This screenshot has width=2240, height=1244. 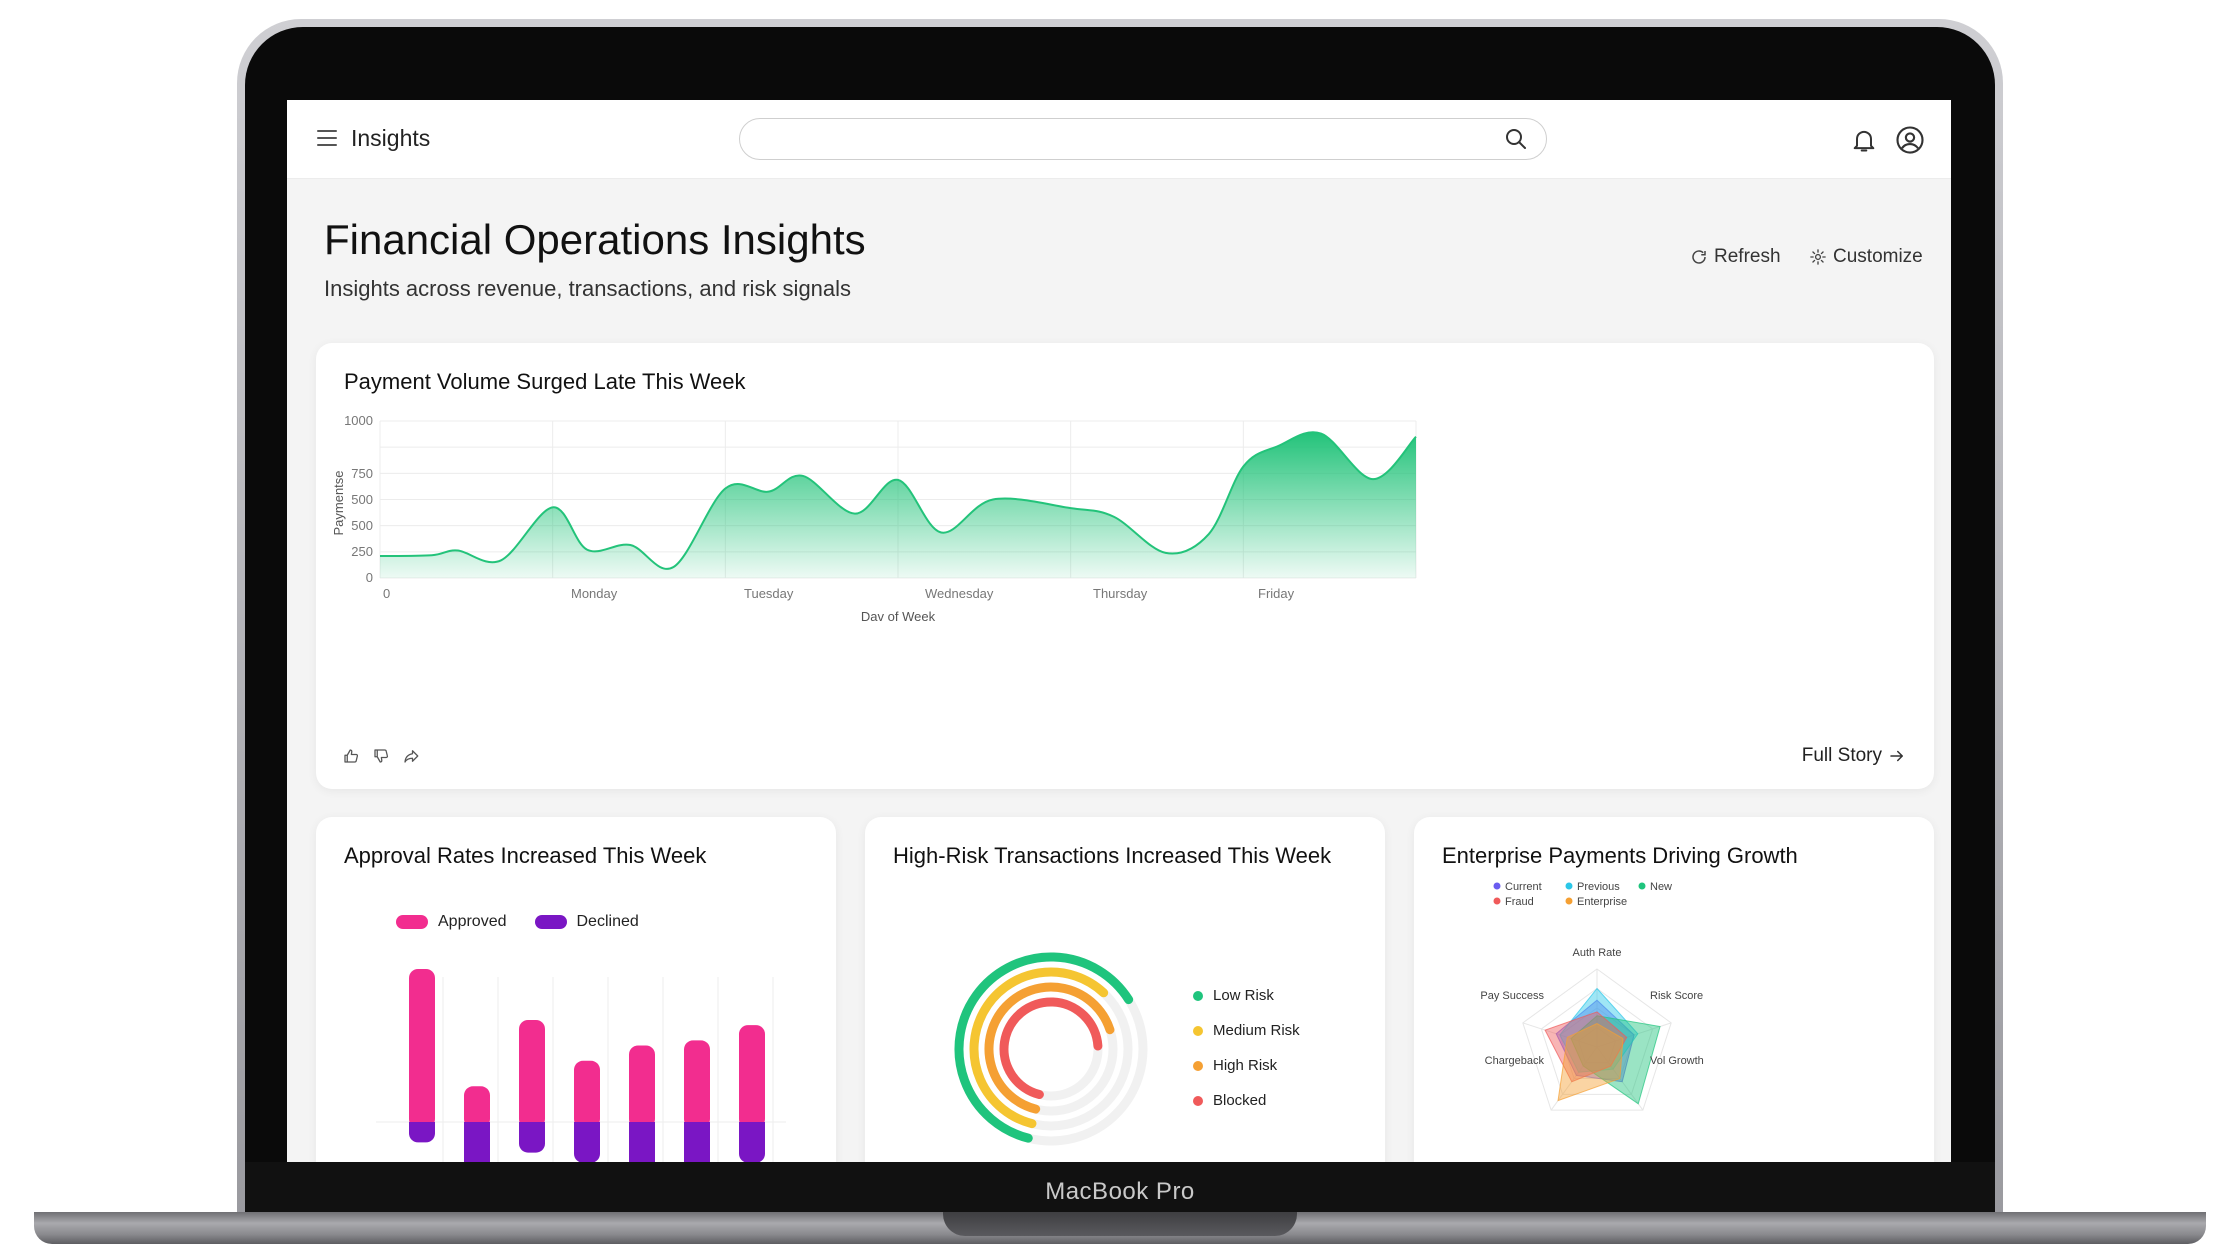 What do you see at coordinates (545, 381) in the screenshot?
I see `card-title: Payment Volume Surged Late This Week` at bounding box center [545, 381].